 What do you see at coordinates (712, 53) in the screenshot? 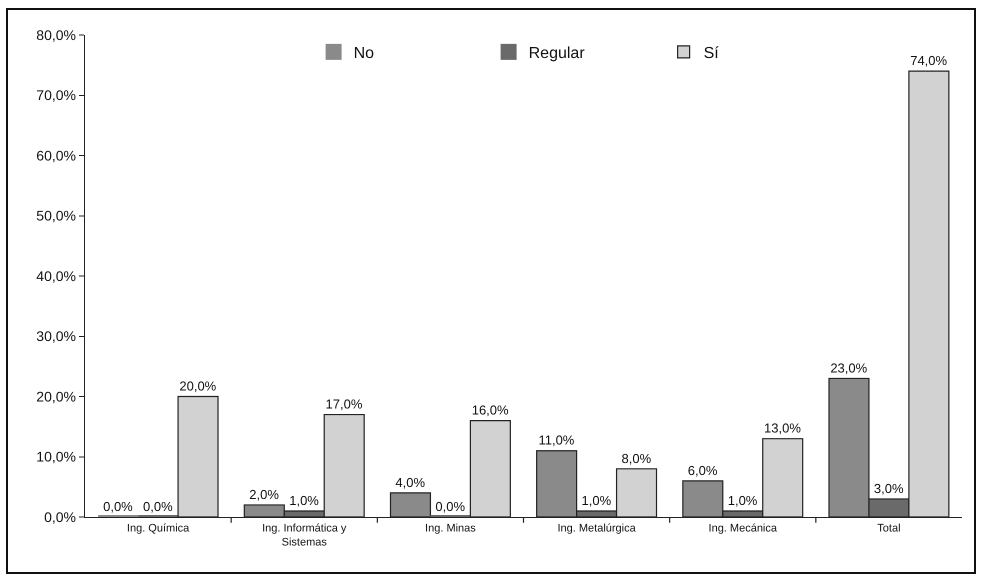
I see `legend-label: Sí` at bounding box center [712, 53].